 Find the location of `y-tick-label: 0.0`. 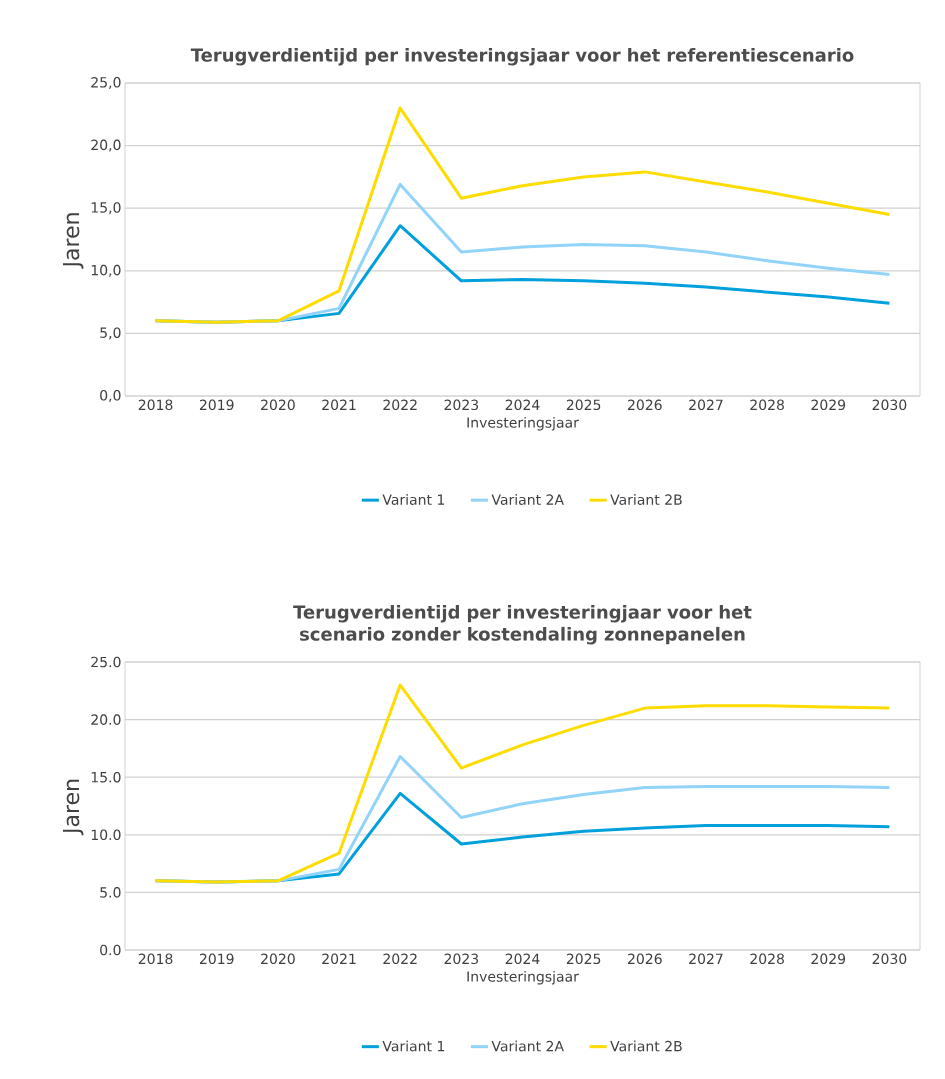

y-tick-label: 0.0 is located at coordinates (110, 950).